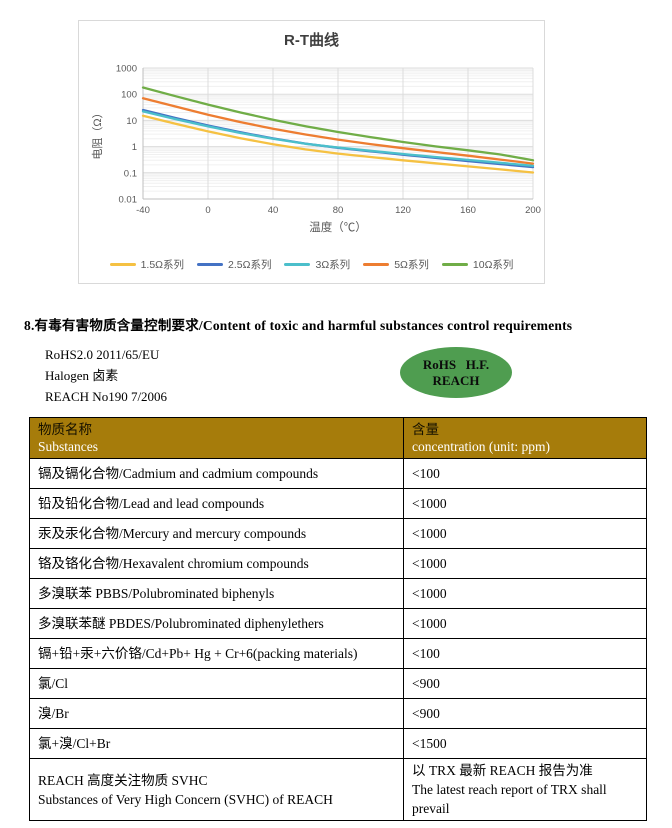 The width and height of the screenshot is (672, 828). Describe the element at coordinates (162, 264) in the screenshot. I see `legend-label: 1.5Ω系列` at that location.